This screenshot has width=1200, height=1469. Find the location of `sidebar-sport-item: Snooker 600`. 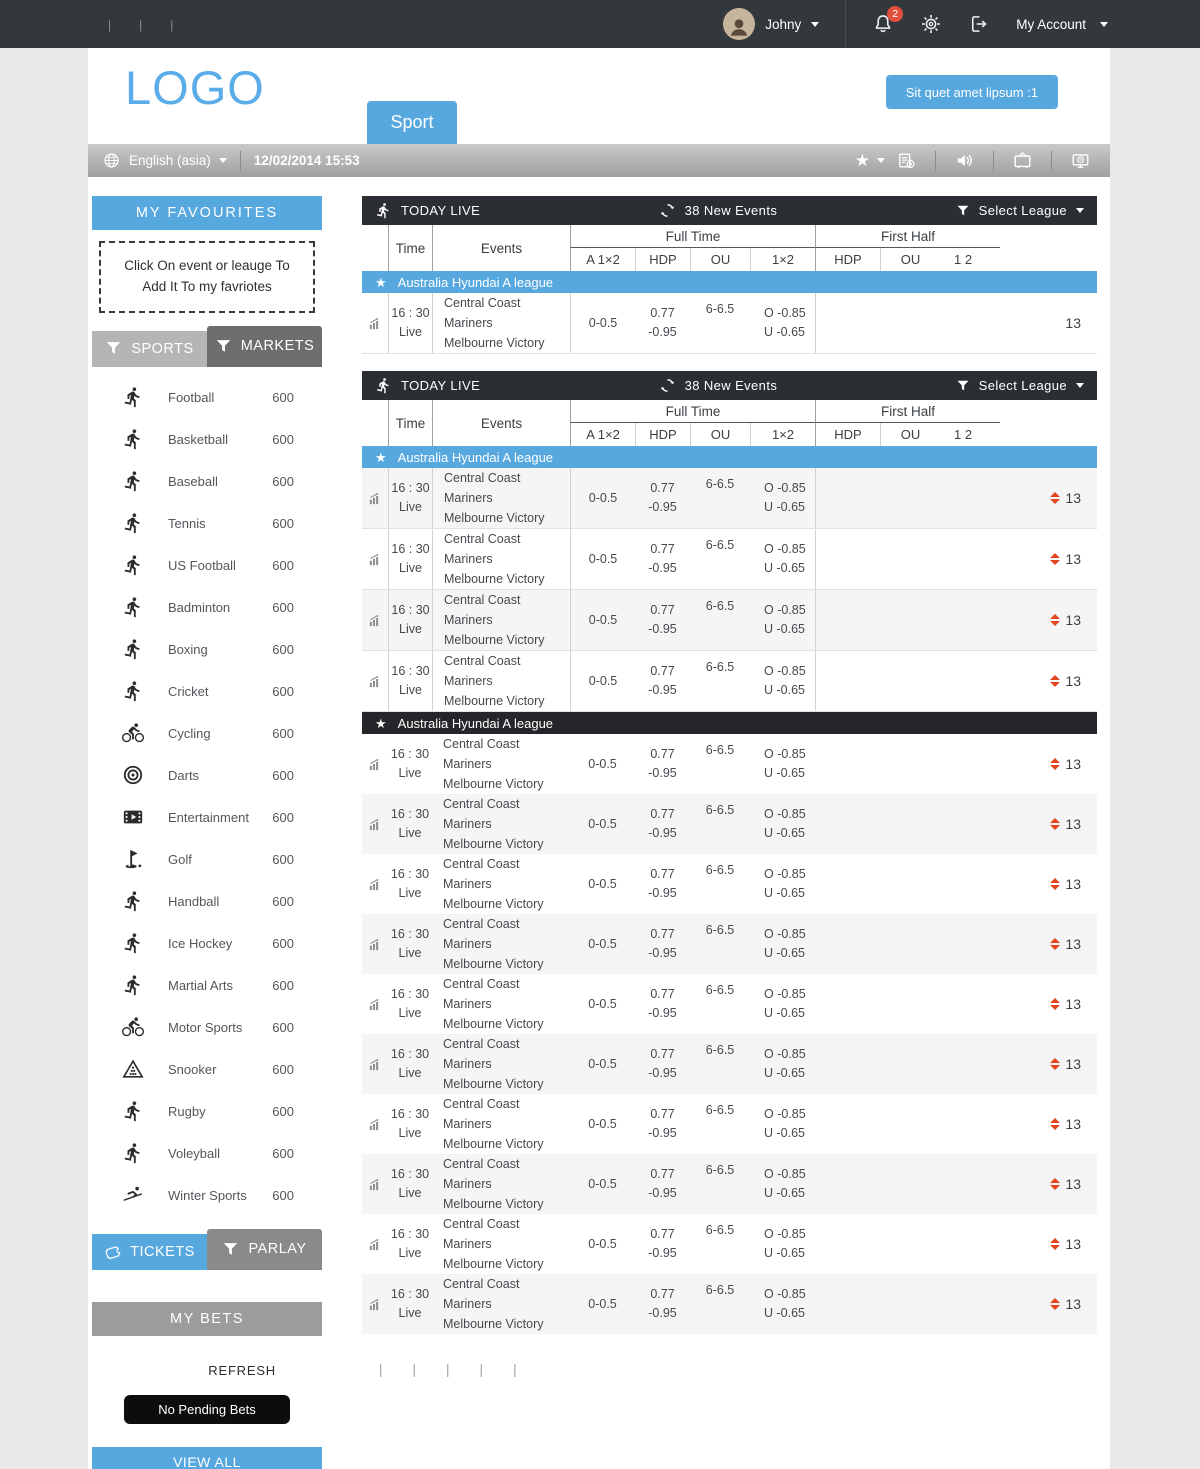

sidebar-sport-item: Snooker 600 is located at coordinates (207, 1070).